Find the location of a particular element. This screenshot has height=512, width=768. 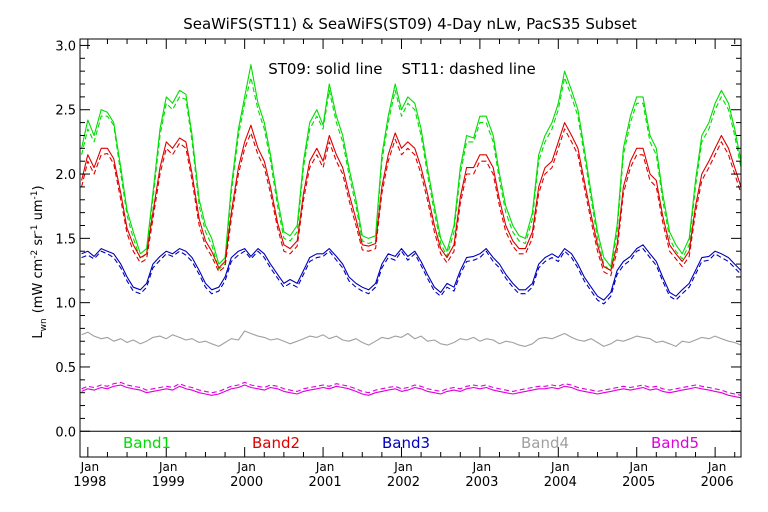

y-axis-label: Lwn(mW cm-2 sr-1 um-1) is located at coordinates (39, 261).